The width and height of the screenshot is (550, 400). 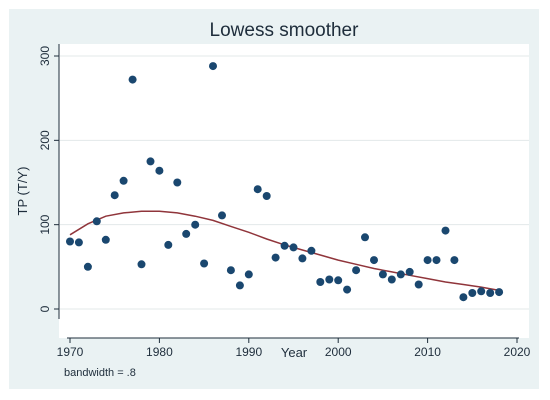 I want to click on y-axis-label: TP (T/Y), so click(x=22, y=191).